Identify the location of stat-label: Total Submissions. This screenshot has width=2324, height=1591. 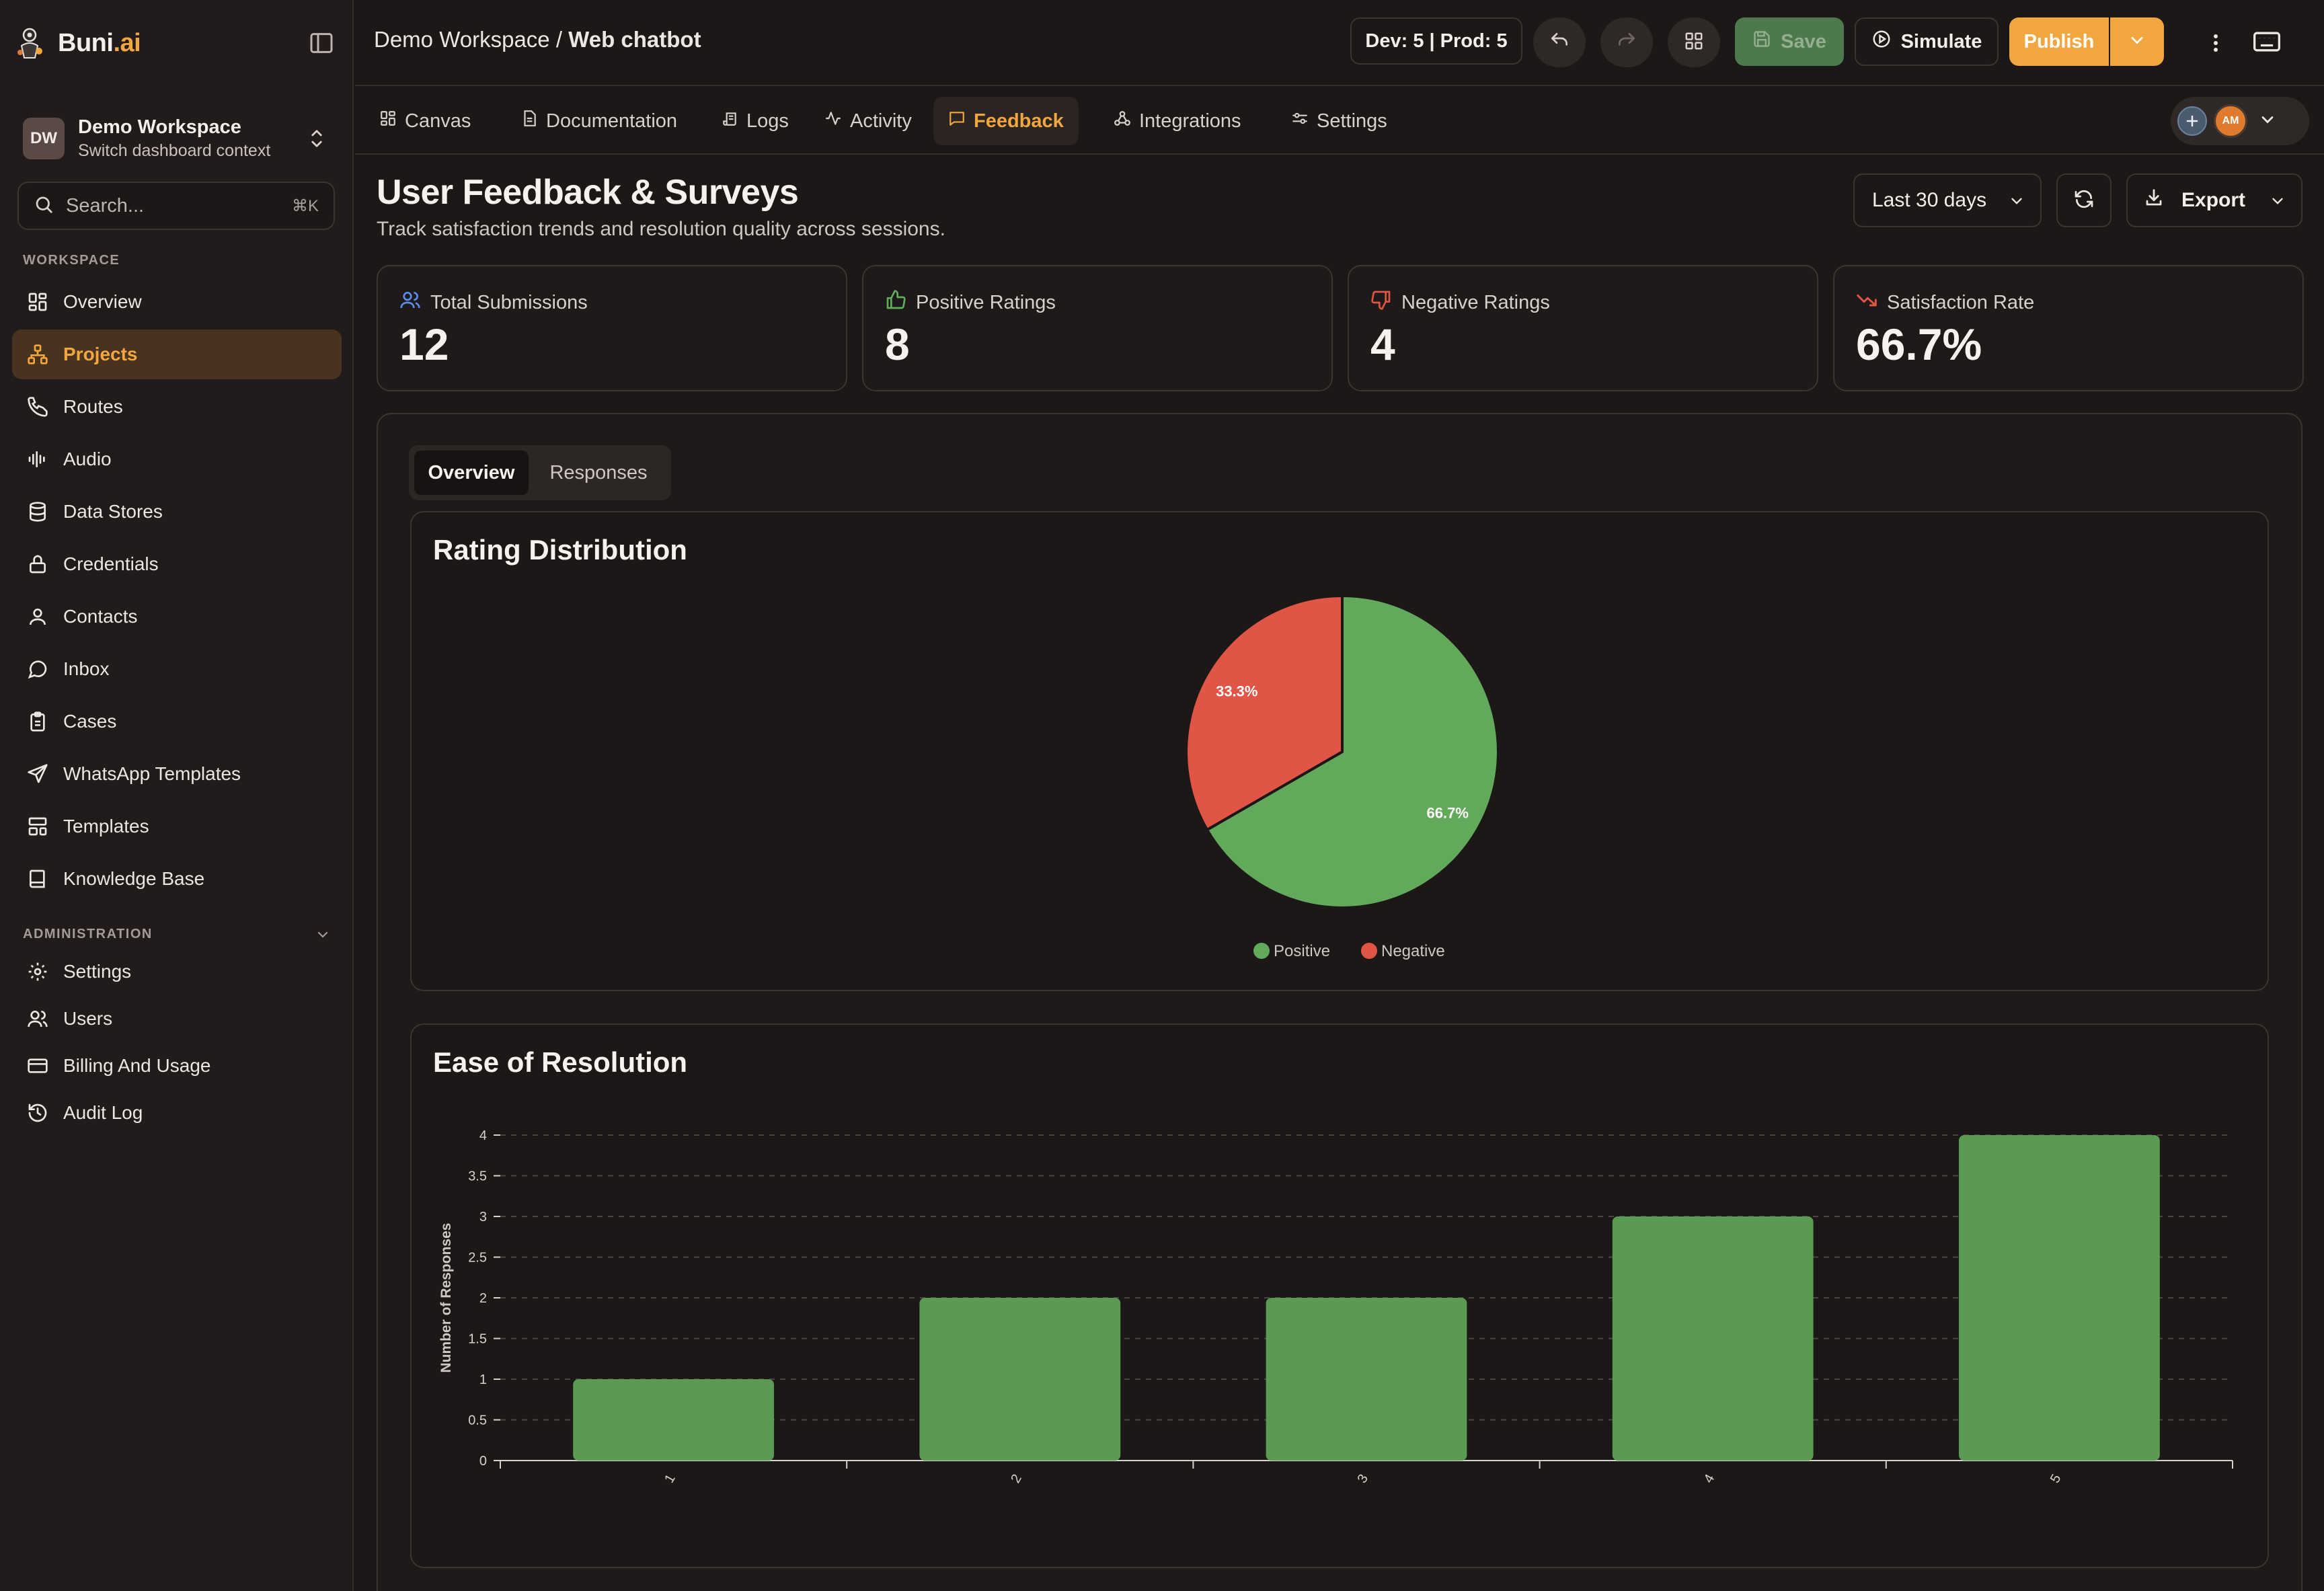
(509, 302).